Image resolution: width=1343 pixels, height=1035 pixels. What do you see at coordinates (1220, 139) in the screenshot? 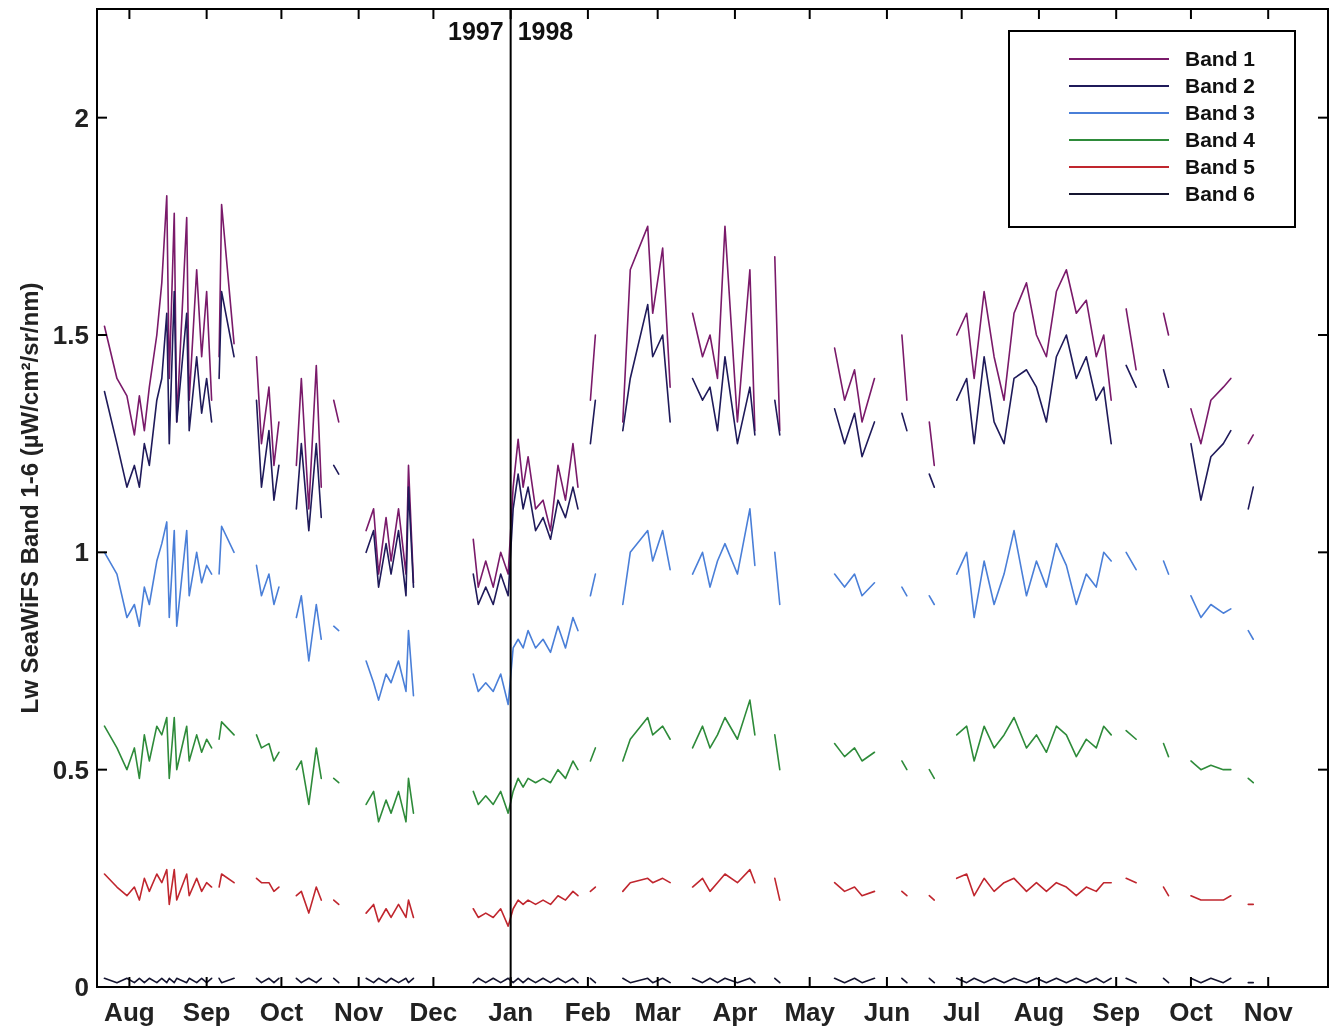
I see `legend-label: Band 4` at bounding box center [1220, 139].